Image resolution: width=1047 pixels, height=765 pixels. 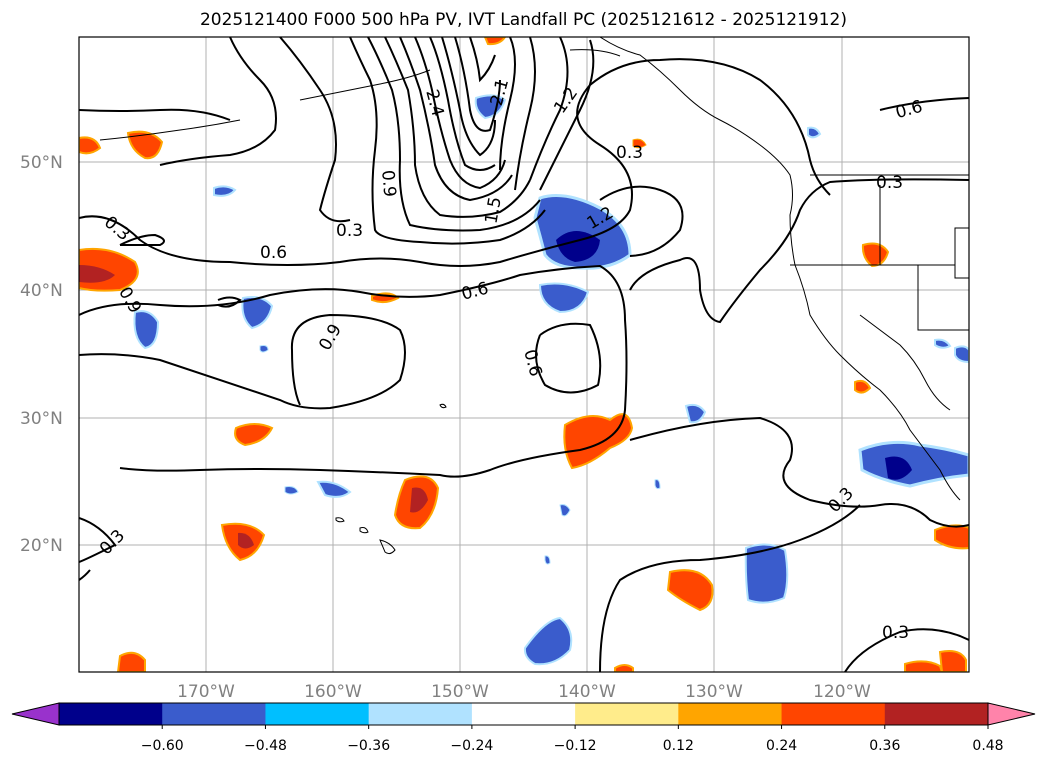 What do you see at coordinates (493, 210) in the screenshot?
I see `contour-label: 1.5` at bounding box center [493, 210].